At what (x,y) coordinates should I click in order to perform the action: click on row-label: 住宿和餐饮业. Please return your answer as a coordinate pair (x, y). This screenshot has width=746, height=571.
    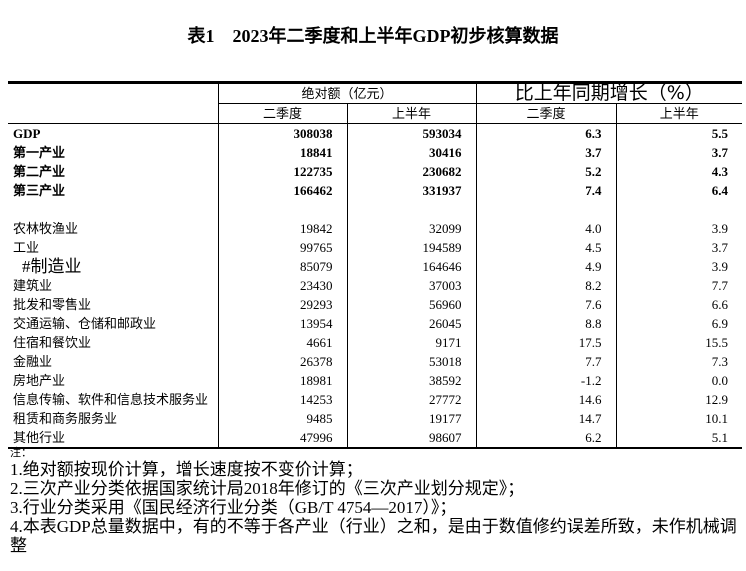
    Looking at the image, I should click on (52, 342).